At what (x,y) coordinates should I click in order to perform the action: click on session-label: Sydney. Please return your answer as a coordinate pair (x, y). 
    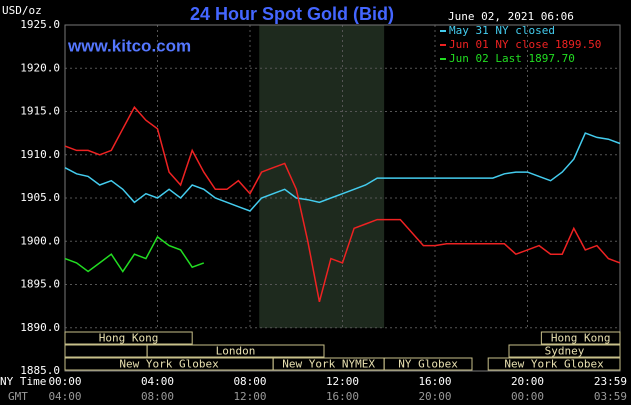
    Looking at the image, I should click on (565, 351).